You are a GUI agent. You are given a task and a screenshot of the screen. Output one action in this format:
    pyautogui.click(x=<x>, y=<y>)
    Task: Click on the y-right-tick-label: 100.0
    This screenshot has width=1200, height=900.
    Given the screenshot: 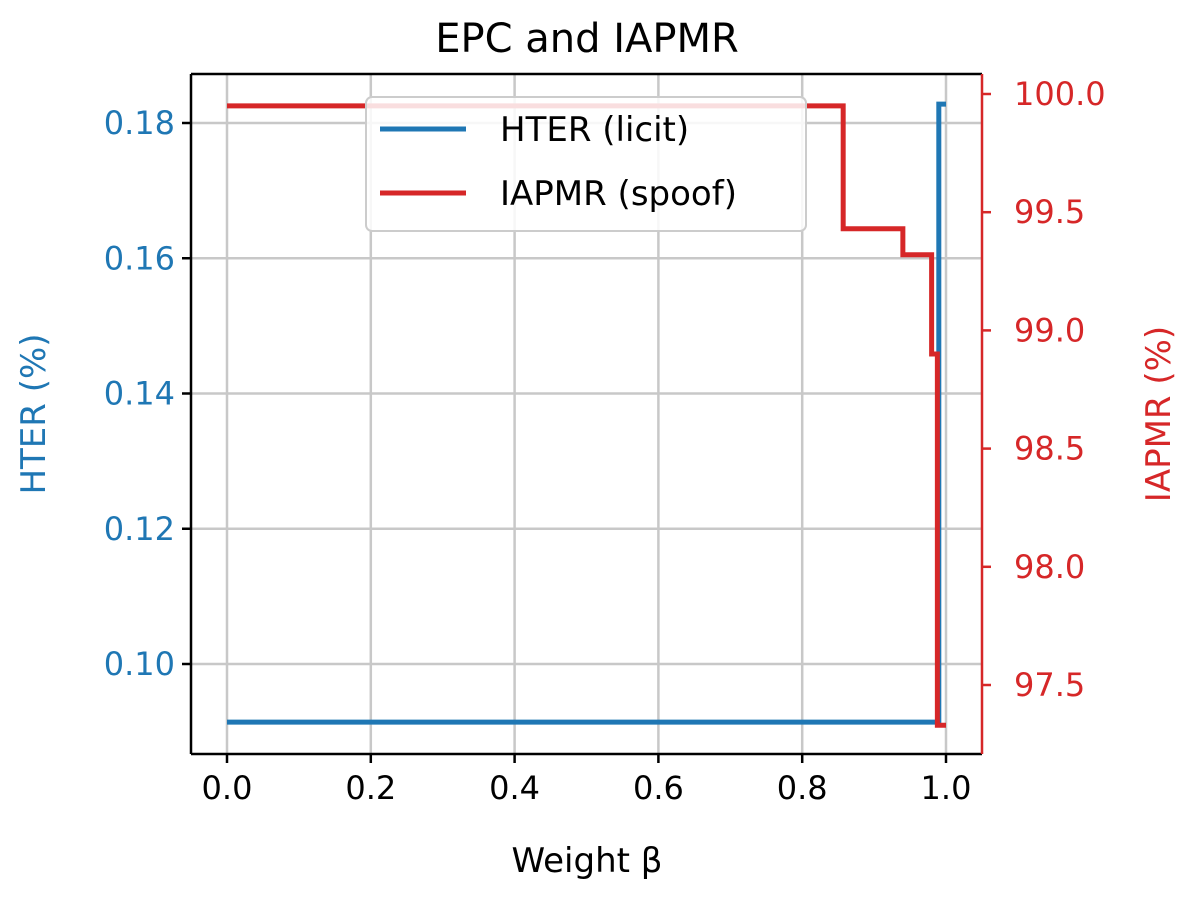 What is the action you would take?
    pyautogui.click(x=1060, y=94)
    